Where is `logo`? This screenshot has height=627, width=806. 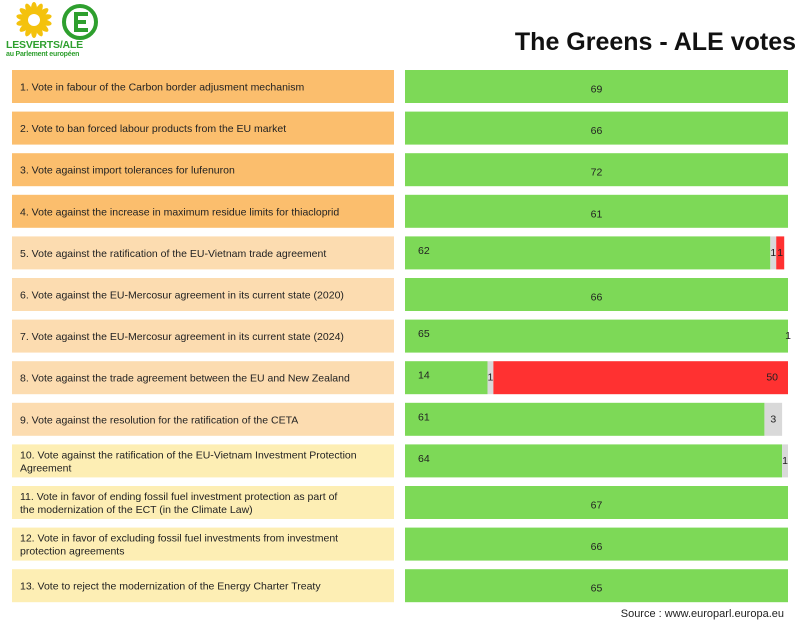
logo is located at coordinates (57, 21).